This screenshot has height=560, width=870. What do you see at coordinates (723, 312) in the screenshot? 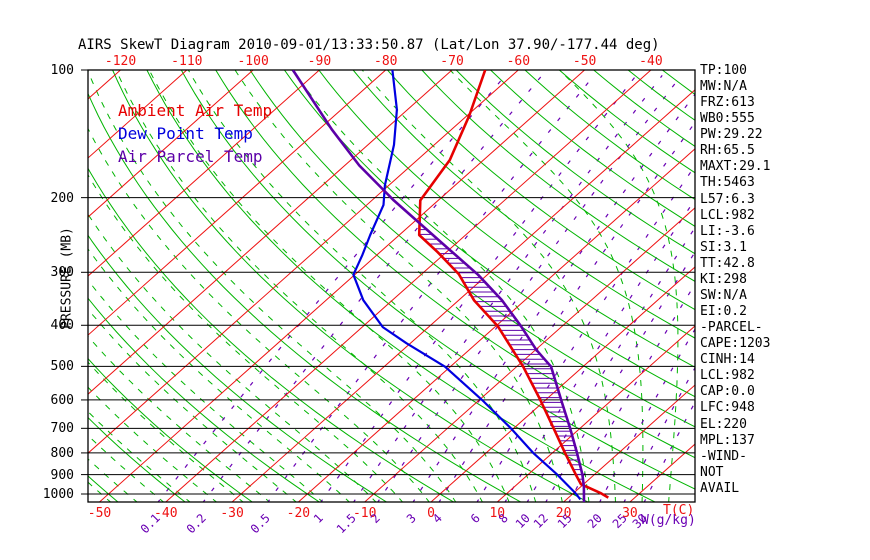
I see `stats-line: EI:0.2` at bounding box center [723, 312].